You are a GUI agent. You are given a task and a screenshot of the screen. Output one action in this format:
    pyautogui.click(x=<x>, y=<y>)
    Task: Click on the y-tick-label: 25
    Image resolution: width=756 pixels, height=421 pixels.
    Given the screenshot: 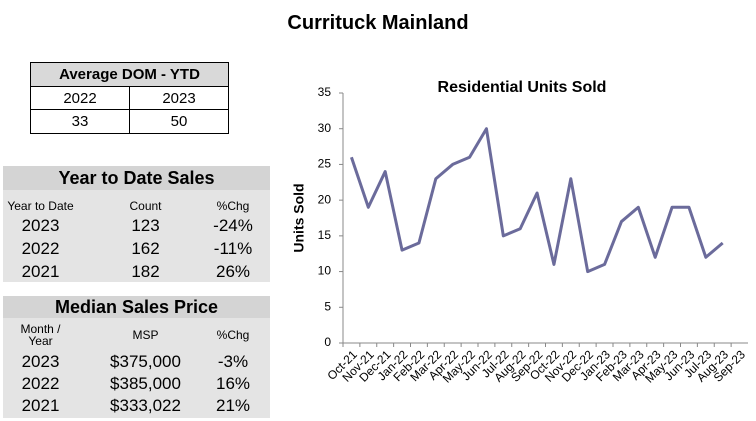 What is the action you would take?
    pyautogui.click(x=325, y=164)
    